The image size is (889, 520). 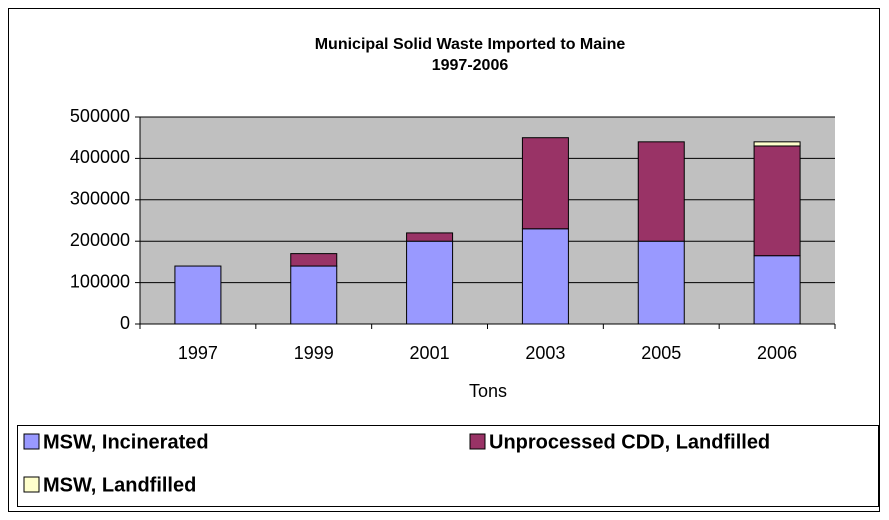 What do you see at coordinates (119, 485) in the screenshot?
I see `legend-label: MSW, Landfilled` at bounding box center [119, 485].